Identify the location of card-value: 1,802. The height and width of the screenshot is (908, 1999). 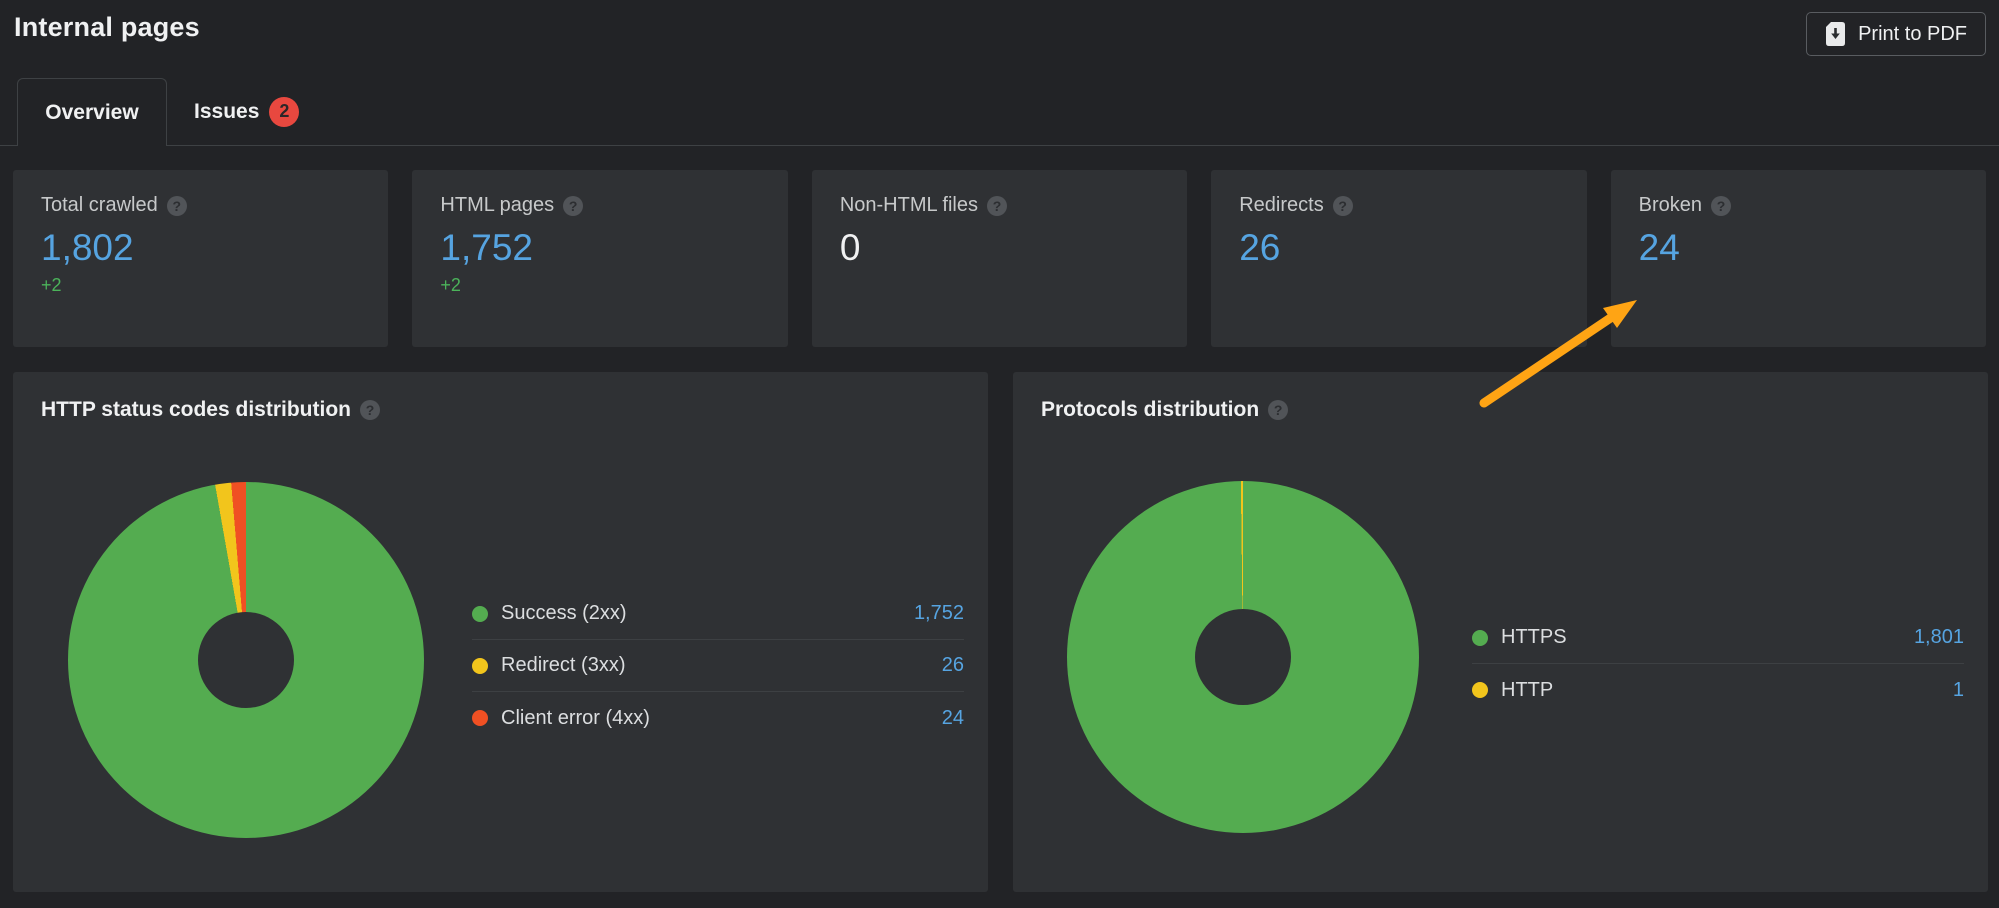
(87, 247).